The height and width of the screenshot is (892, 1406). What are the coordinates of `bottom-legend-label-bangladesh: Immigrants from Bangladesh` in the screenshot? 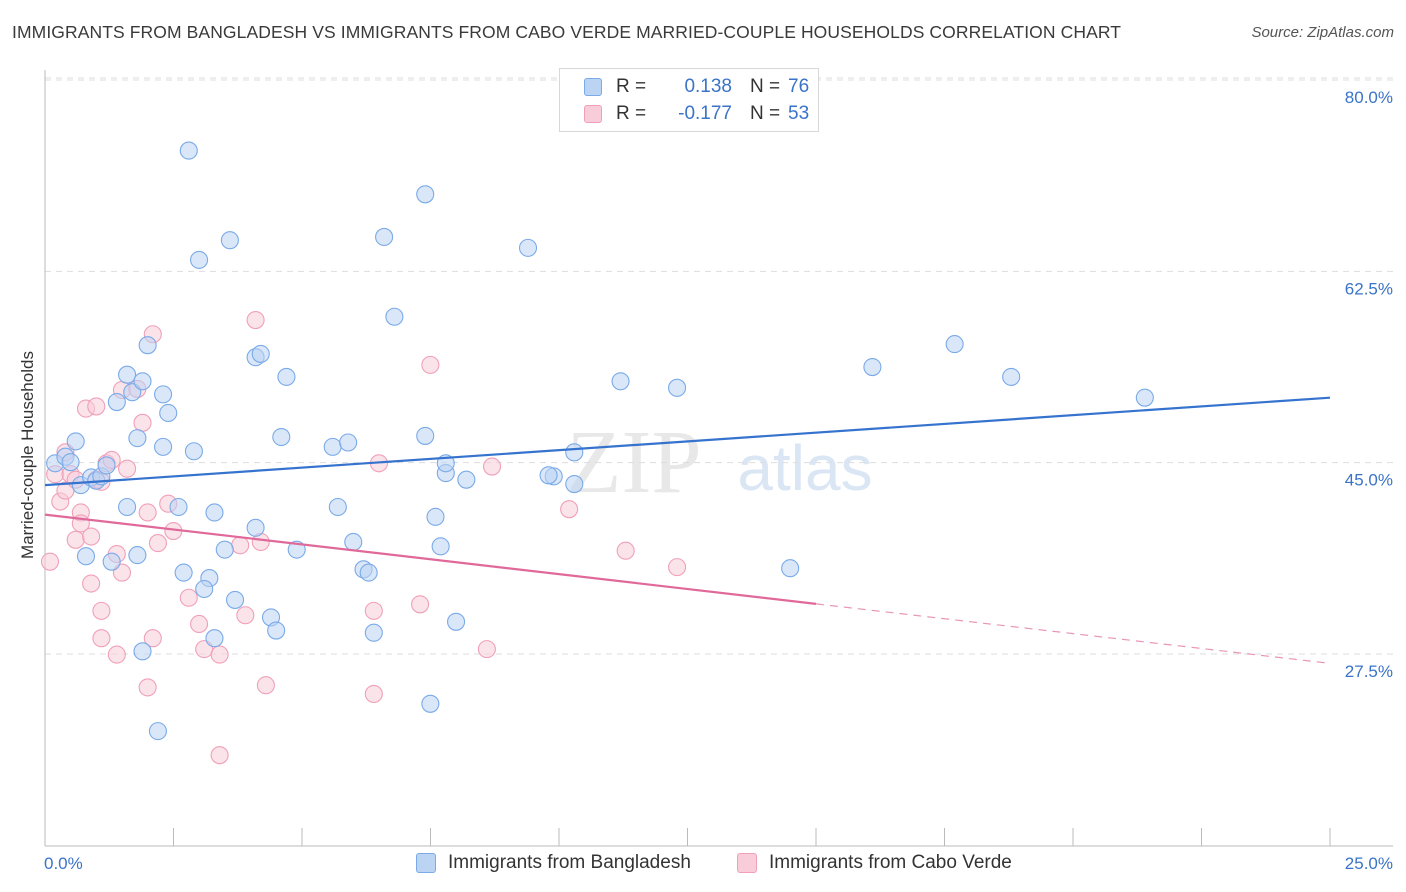 It's located at (569, 862).